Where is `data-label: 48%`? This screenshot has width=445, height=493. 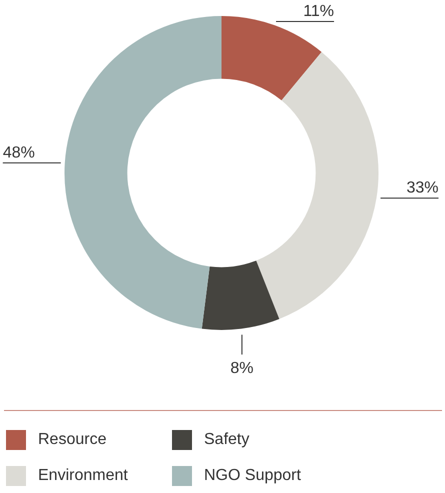 data-label: 48% is located at coordinates (18, 153).